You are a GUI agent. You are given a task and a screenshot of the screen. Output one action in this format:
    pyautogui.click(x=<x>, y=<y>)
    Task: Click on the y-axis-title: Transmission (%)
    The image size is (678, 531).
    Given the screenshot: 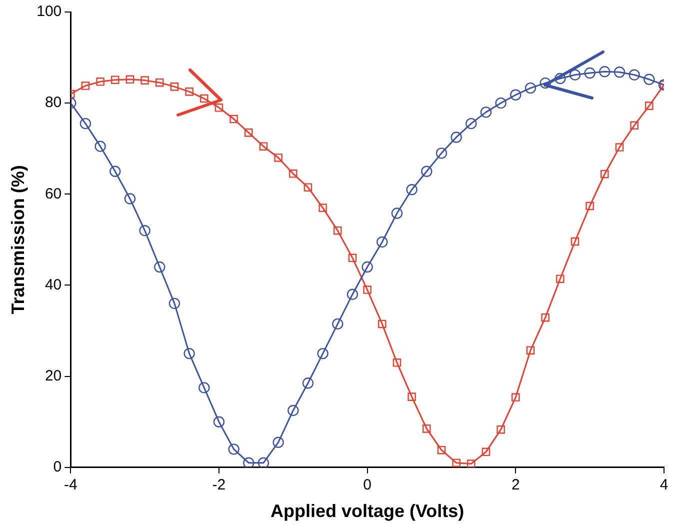 What is the action you would take?
    pyautogui.click(x=18, y=239)
    